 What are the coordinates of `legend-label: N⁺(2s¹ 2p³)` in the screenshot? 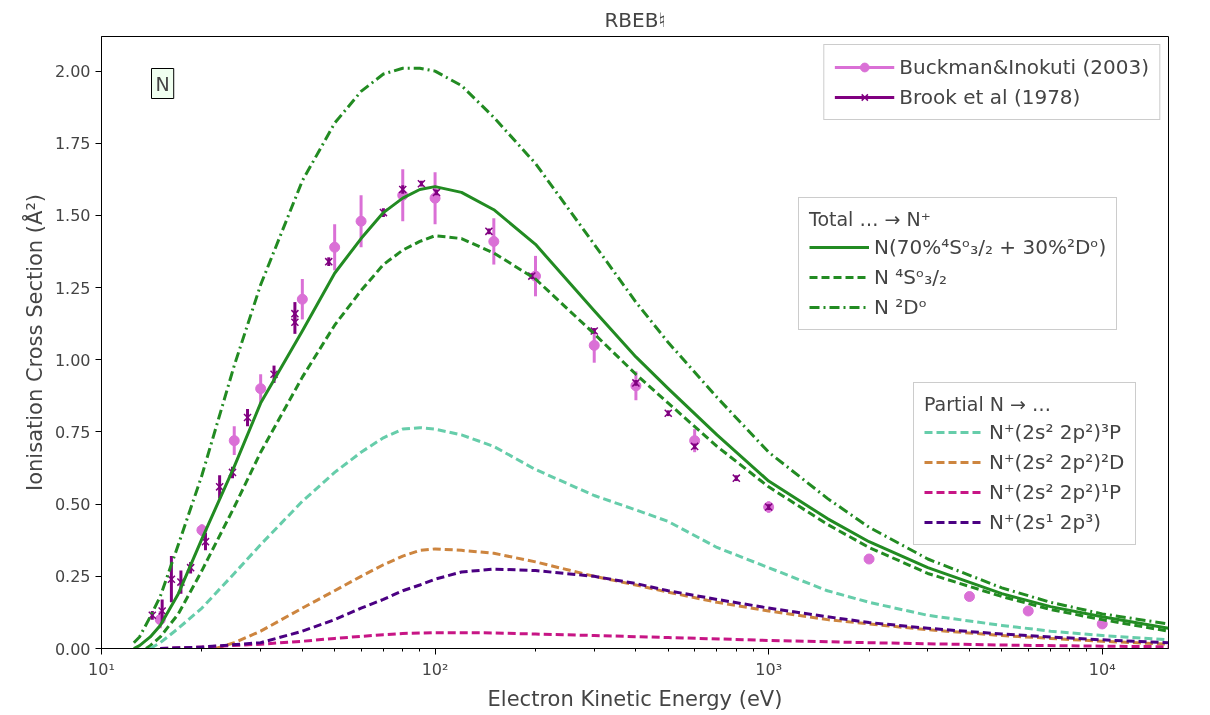 It's located at (1045, 522).